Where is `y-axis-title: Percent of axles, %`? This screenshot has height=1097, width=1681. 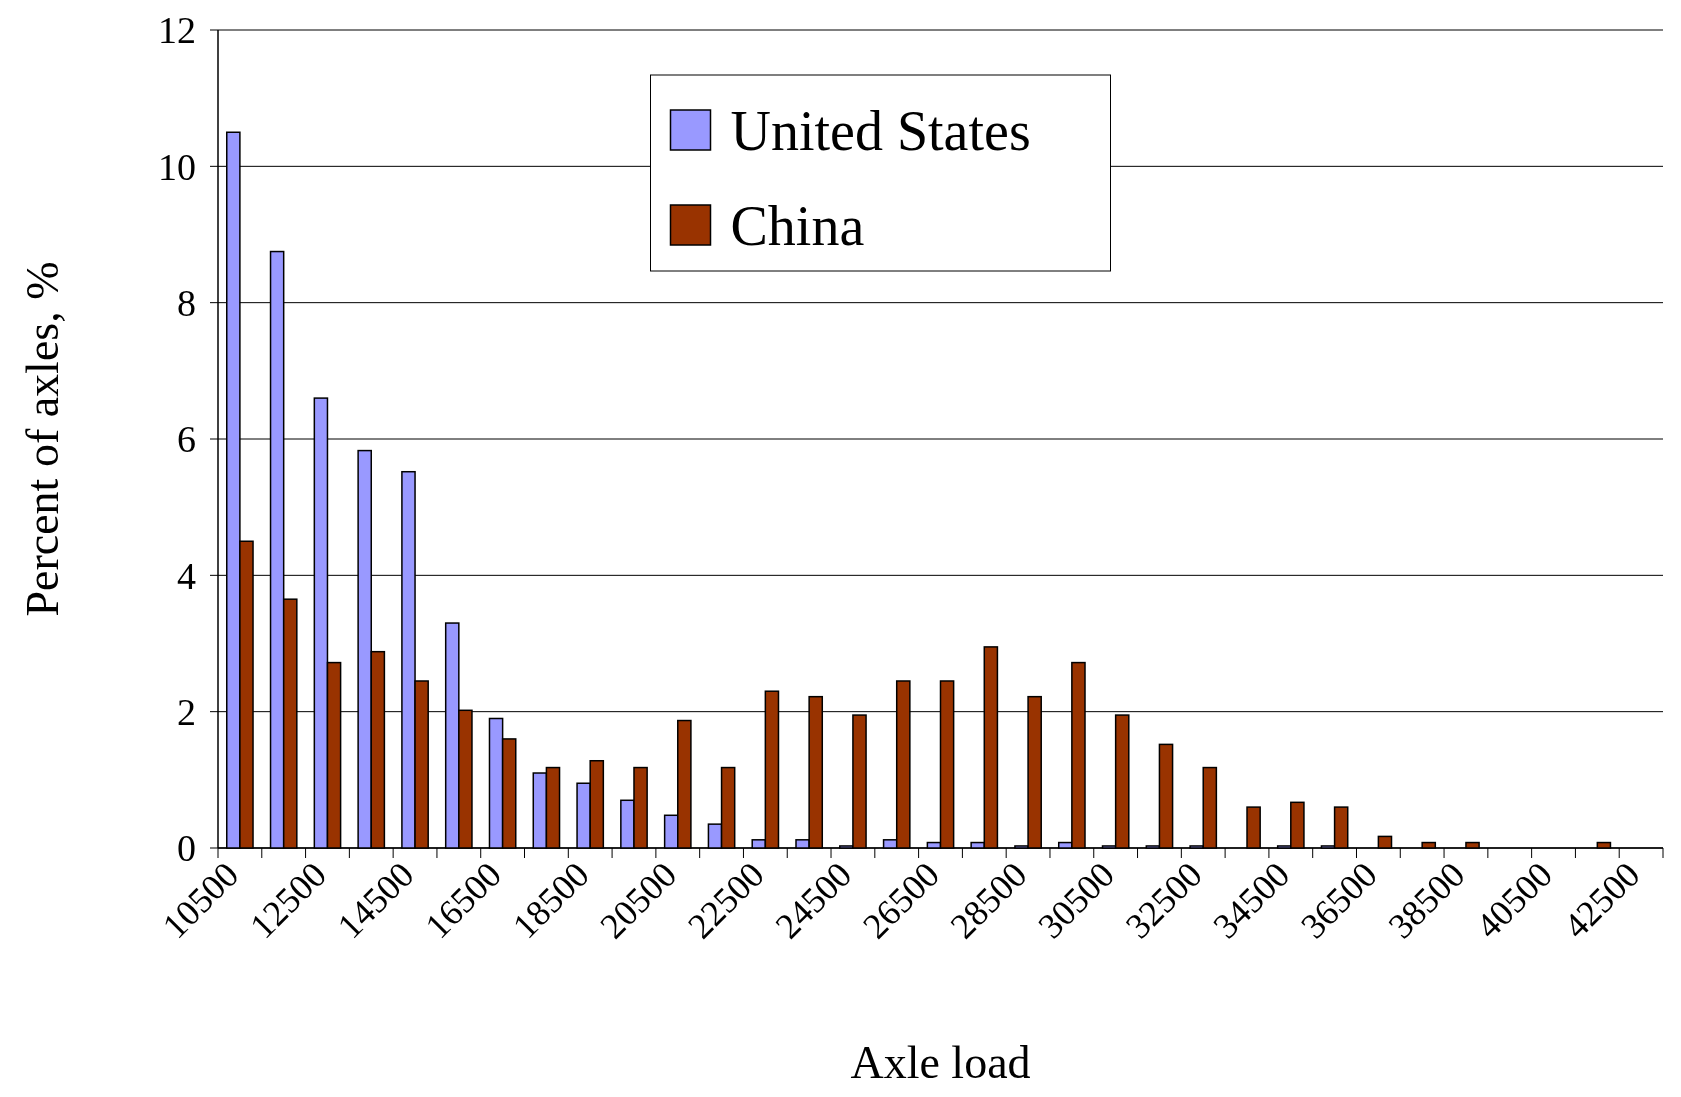 y-axis-title: Percent of axles, % is located at coordinates (42, 439).